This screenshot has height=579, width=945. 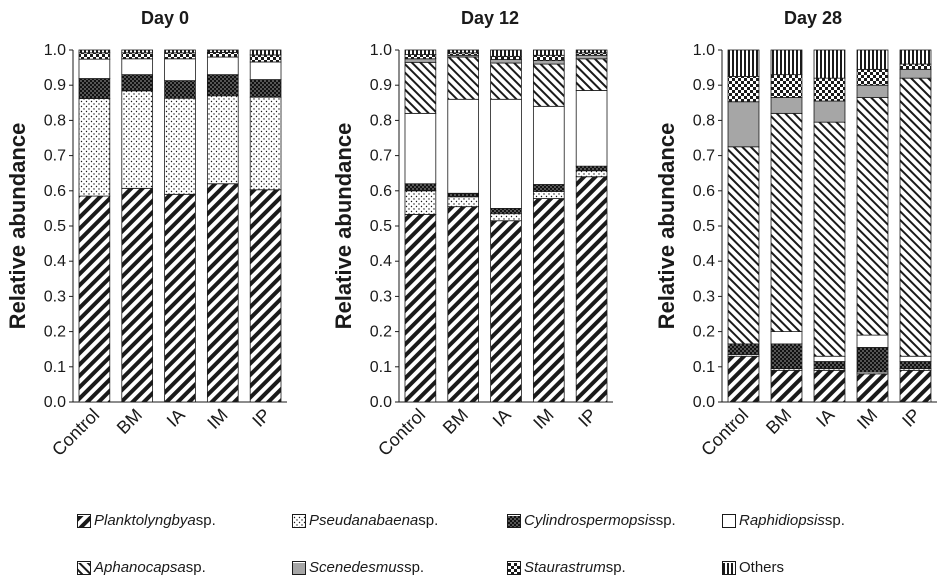 I want to click on legend-item-aphanocapsa: Aphanocapsa sp., so click(x=141, y=567).